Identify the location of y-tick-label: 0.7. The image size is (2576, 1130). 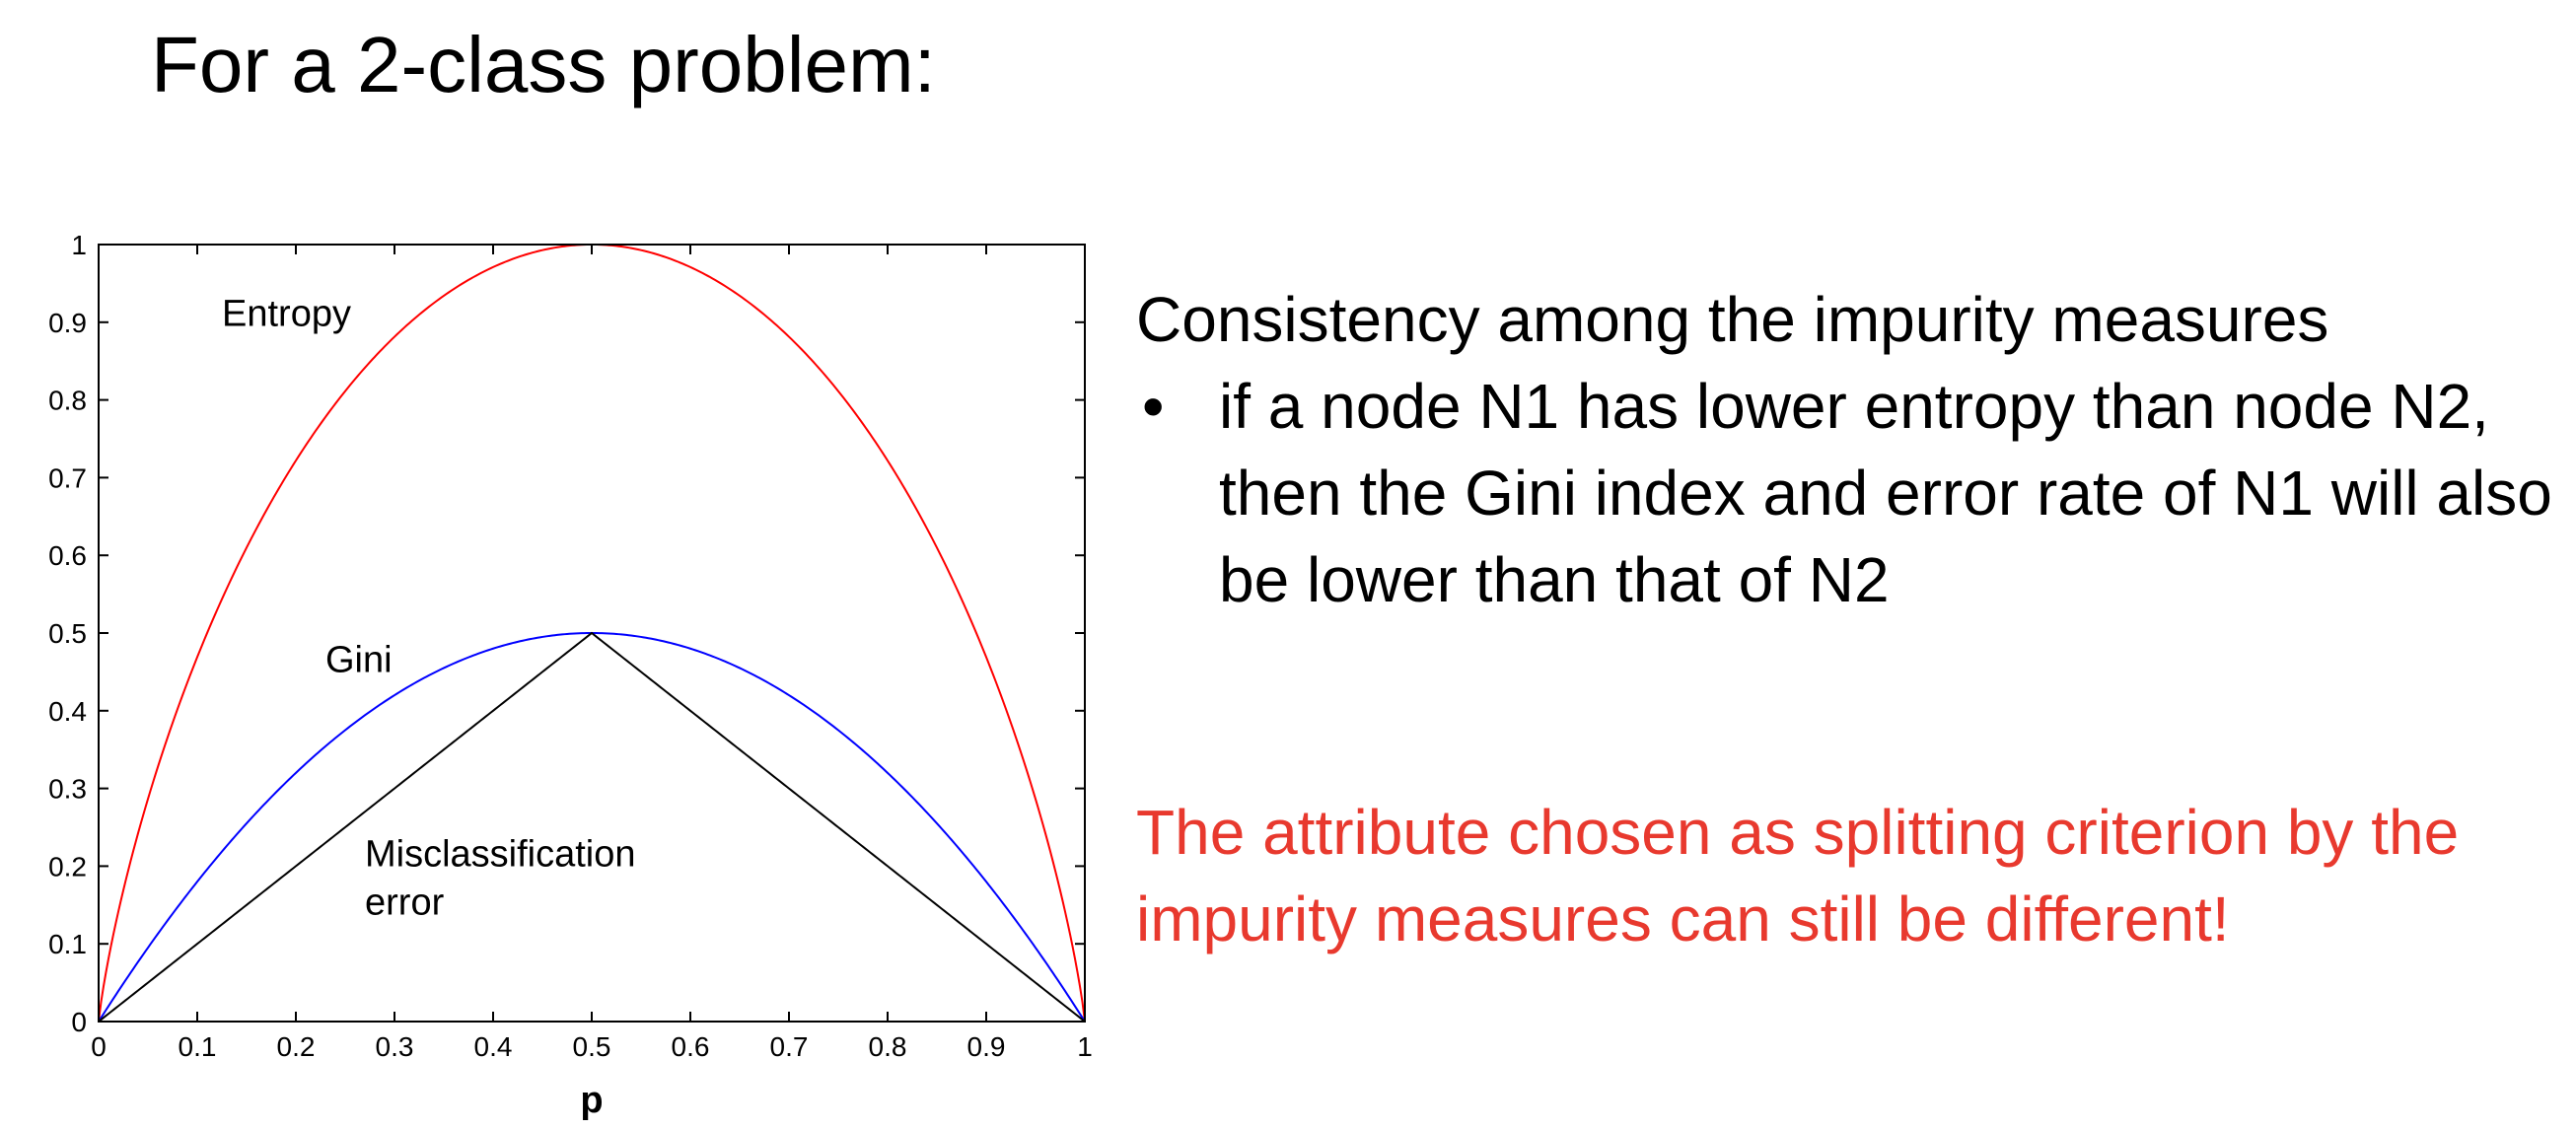
(67, 478).